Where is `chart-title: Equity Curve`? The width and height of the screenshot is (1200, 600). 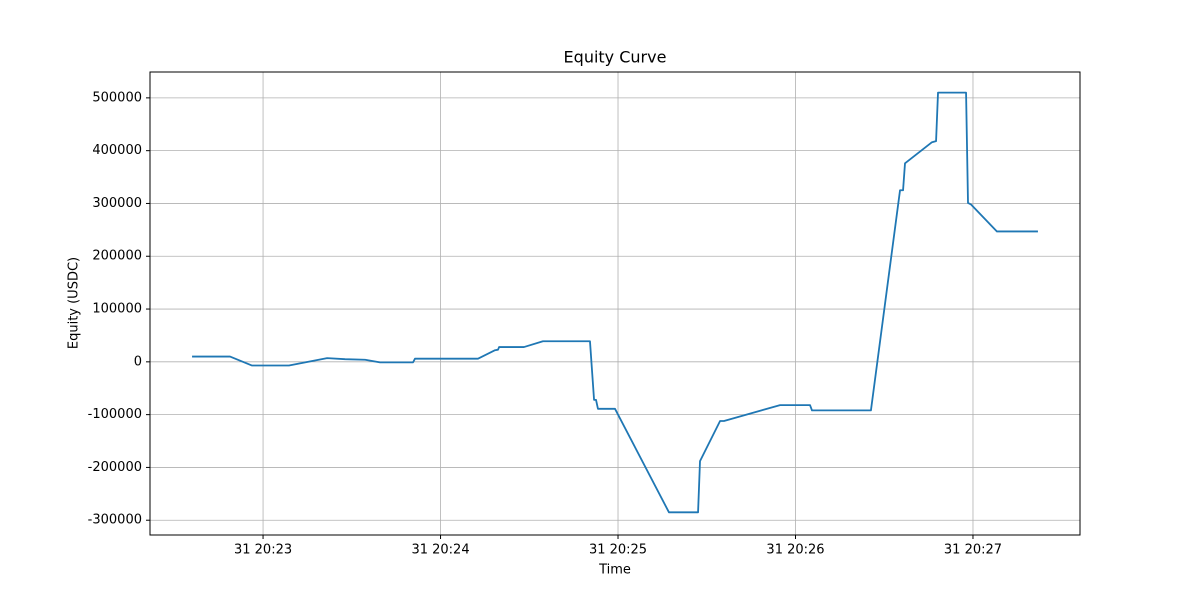 chart-title: Equity Curve is located at coordinates (615, 57).